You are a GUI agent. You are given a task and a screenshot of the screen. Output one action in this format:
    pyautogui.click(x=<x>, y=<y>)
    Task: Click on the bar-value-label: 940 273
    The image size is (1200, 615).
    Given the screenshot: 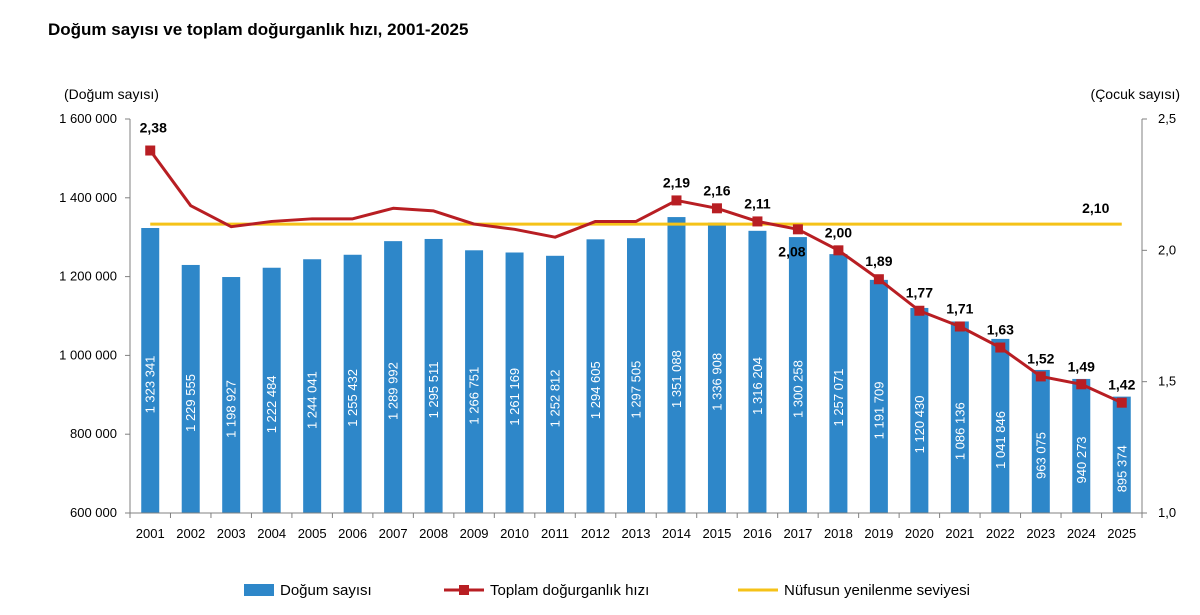 What is the action you would take?
    pyautogui.click(x=1081, y=459)
    